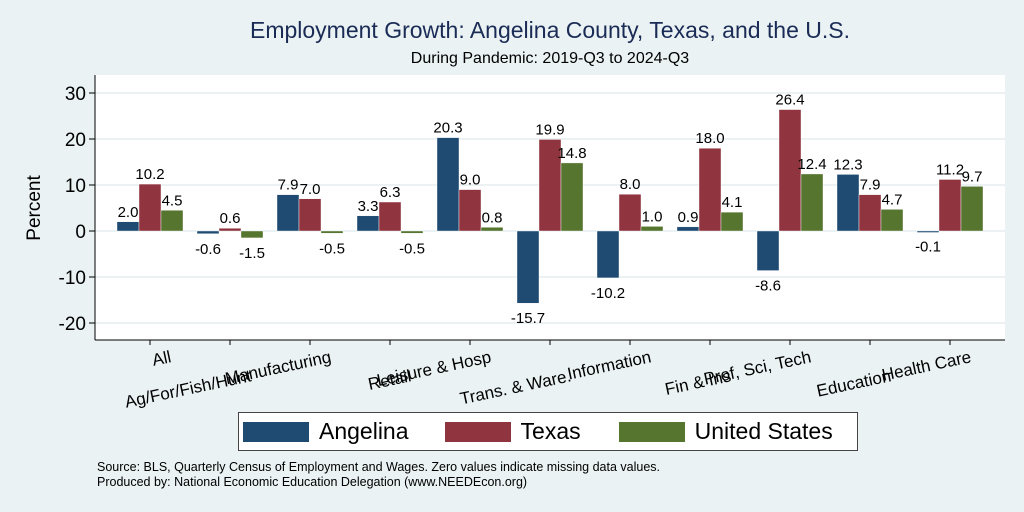 Image resolution: width=1024 pixels, height=512 pixels. I want to click on x-tick-label: Leisure & Hosp, so click(434, 368).